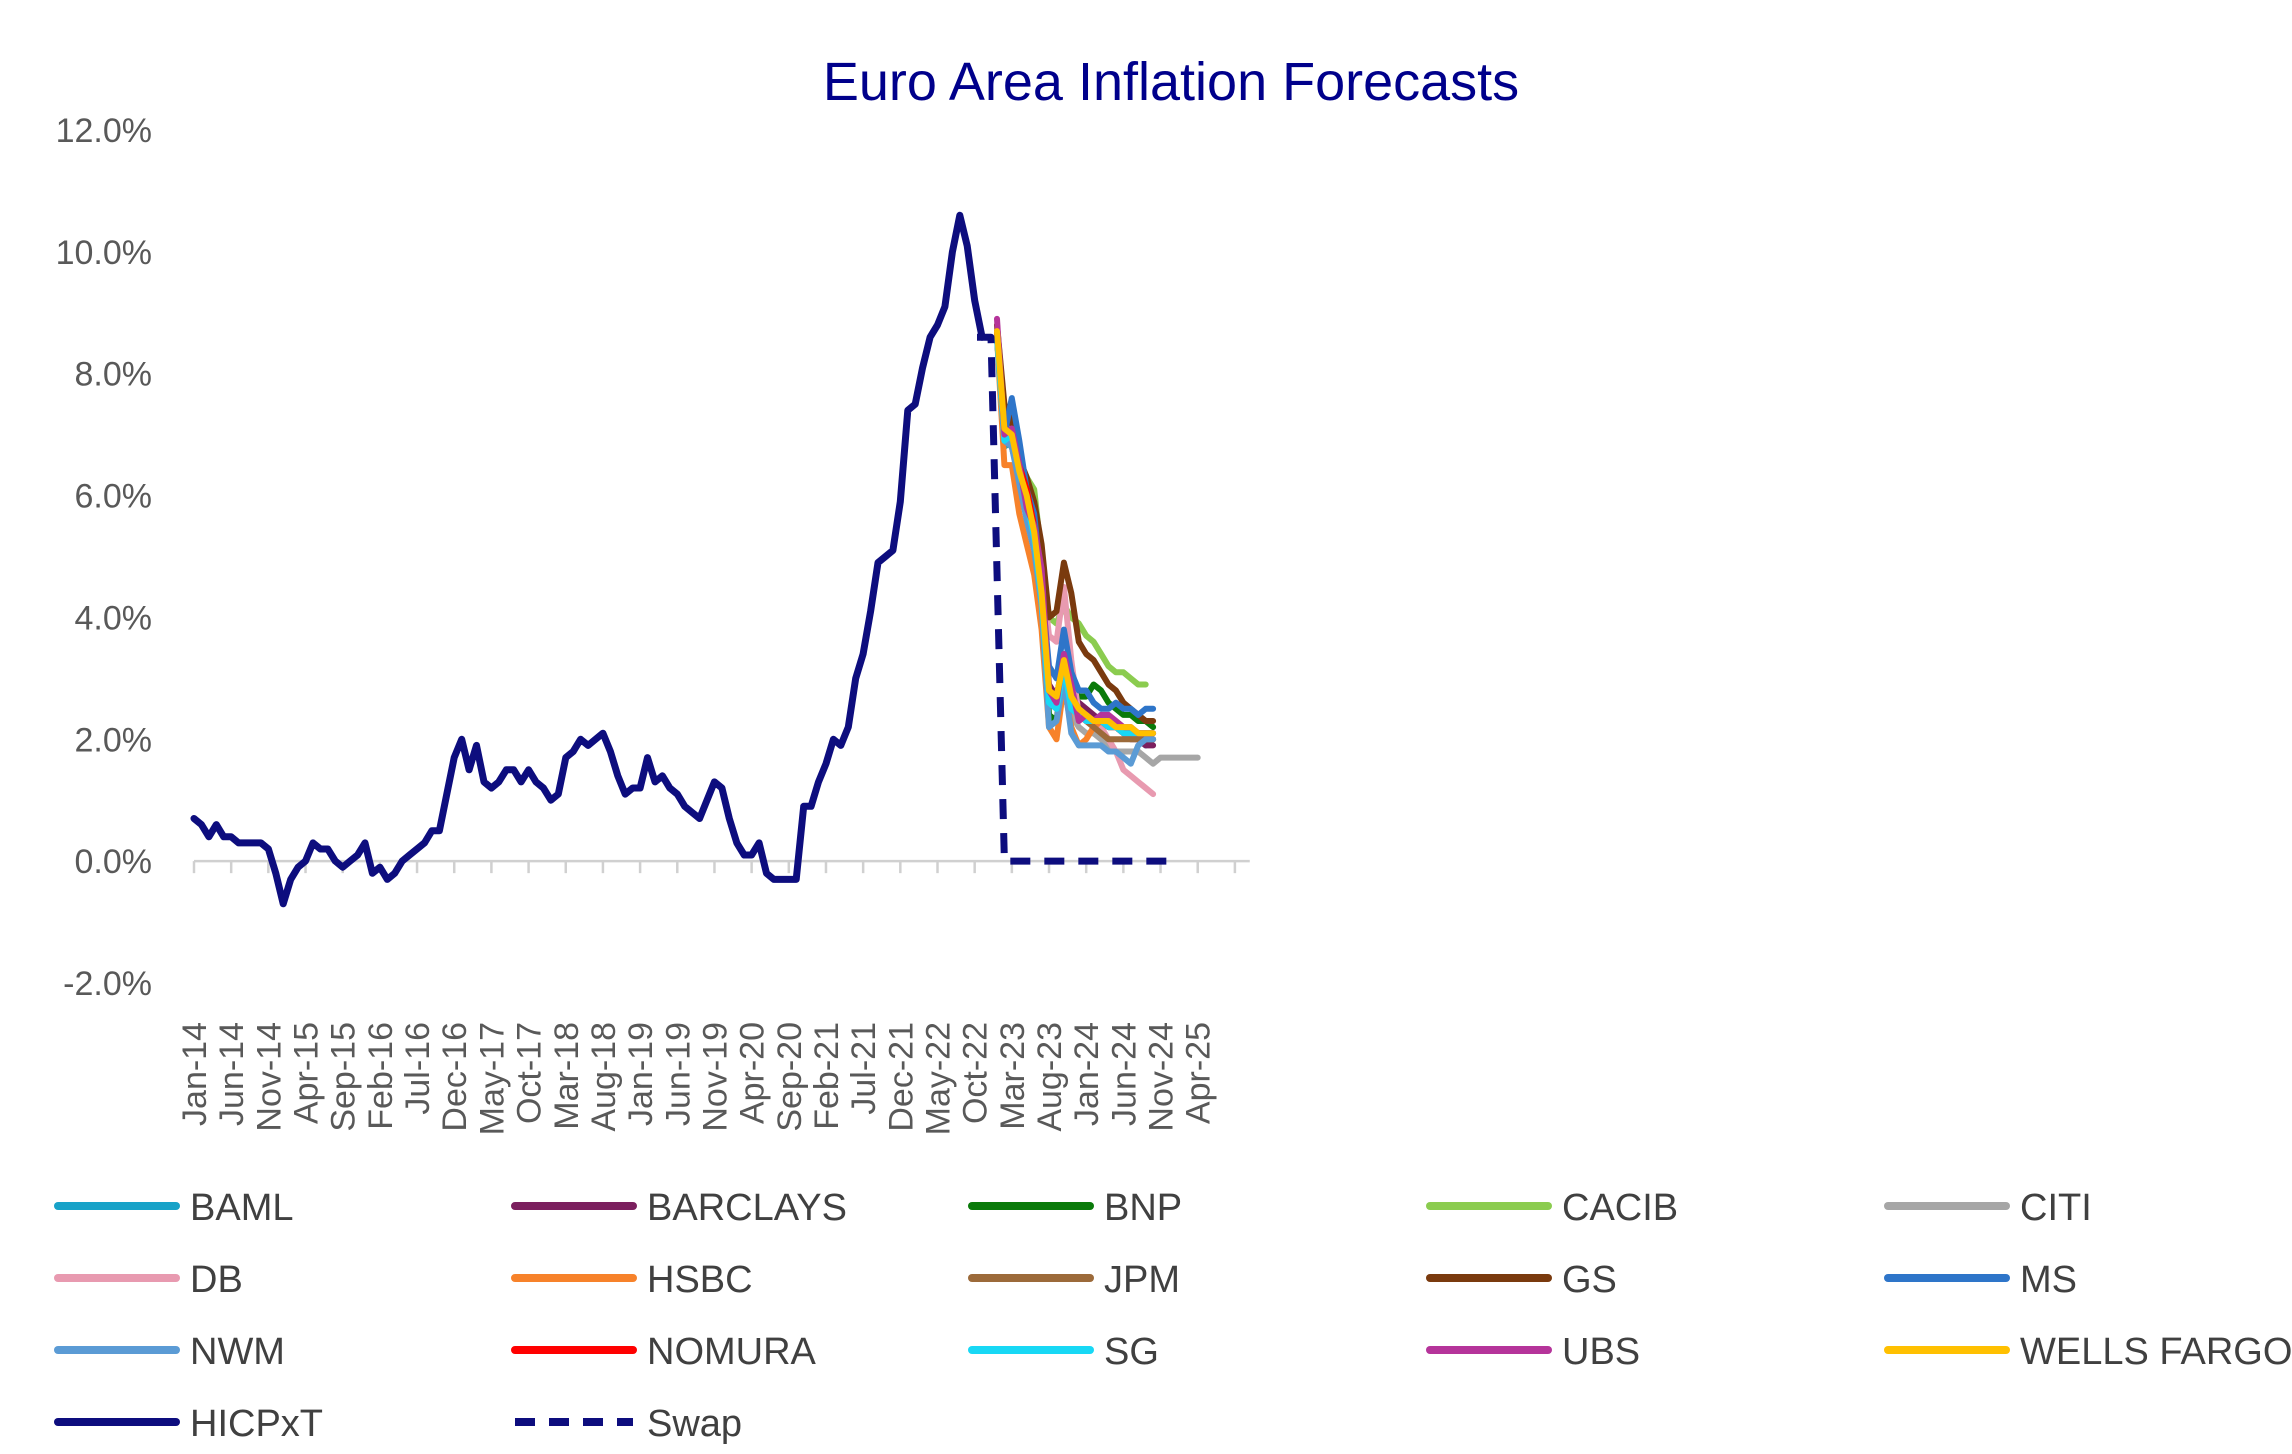  What do you see at coordinates (1552, 1208) in the screenshot?
I see `legend-item-cacib: CACIB` at bounding box center [1552, 1208].